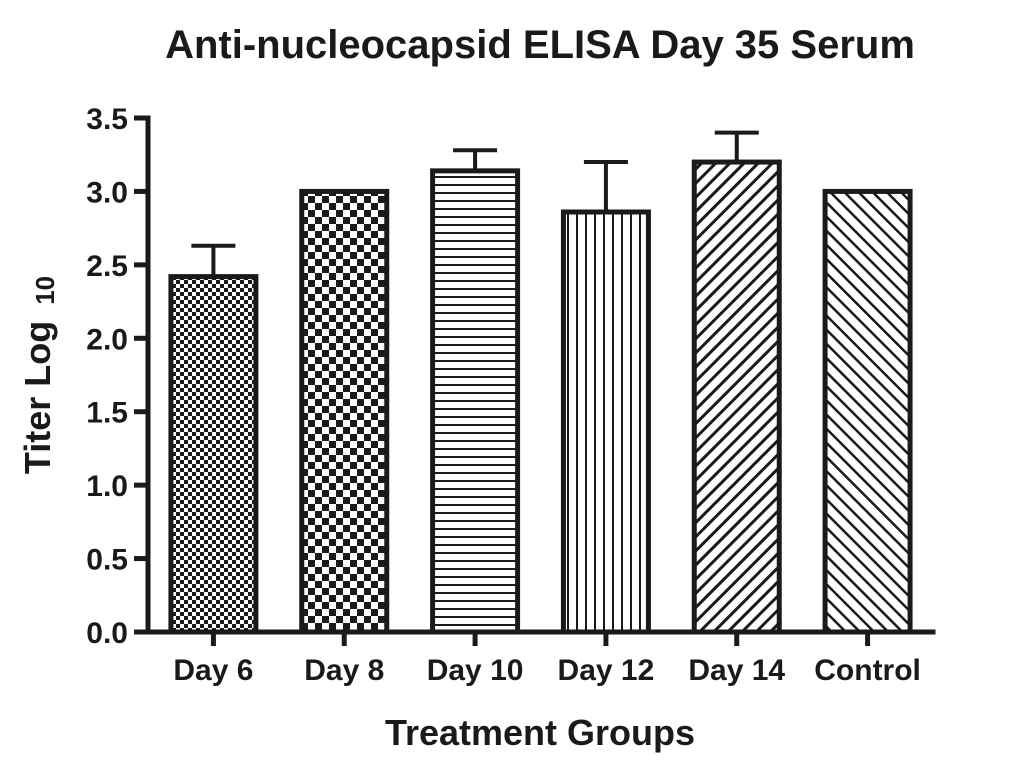 This screenshot has width=1024, height=765. I want to click on x-tick-label: Day 10, so click(475, 670).